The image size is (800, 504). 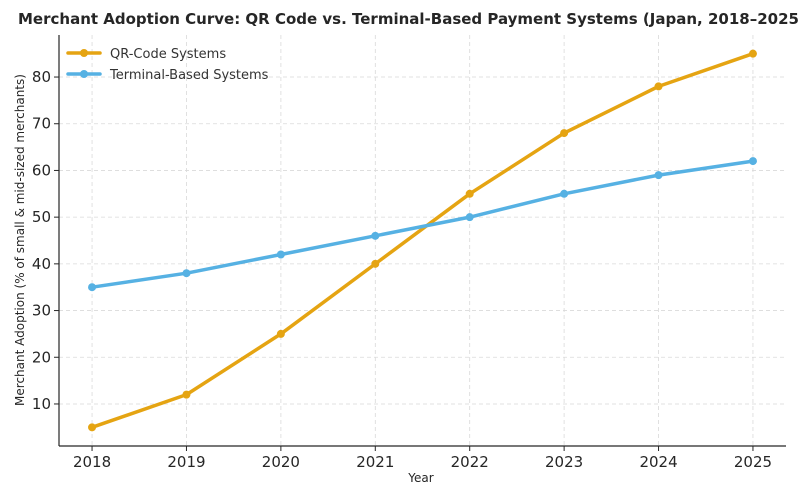 I want to click on x-tick-label: 2025, so click(x=753, y=462).